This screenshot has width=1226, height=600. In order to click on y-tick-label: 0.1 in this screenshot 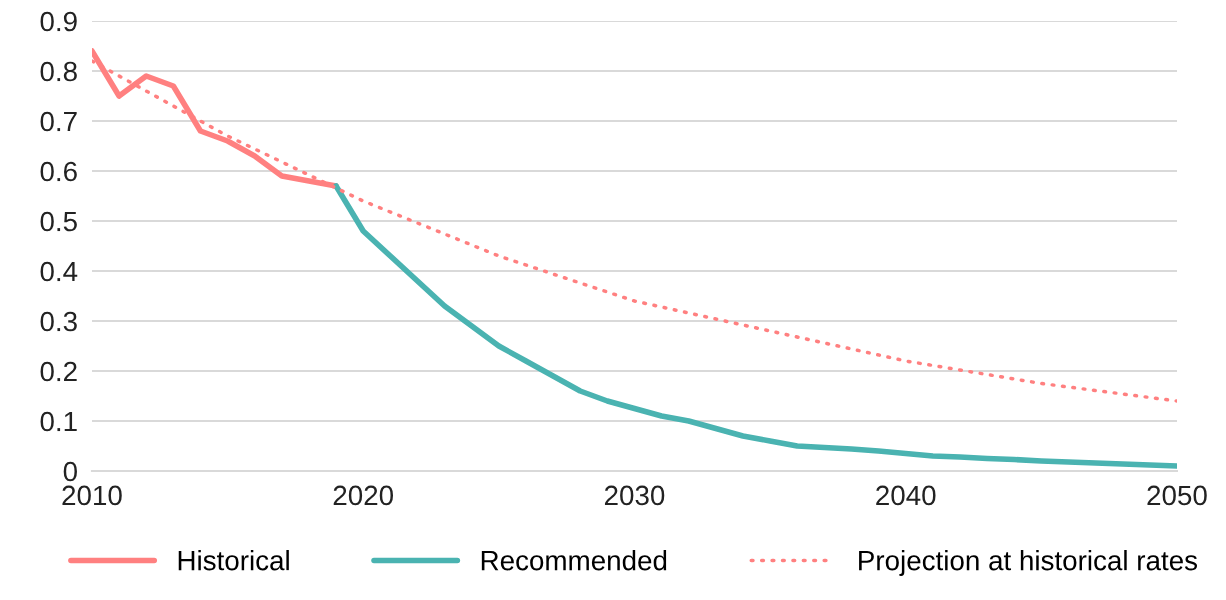, I will do `click(58, 421)`.